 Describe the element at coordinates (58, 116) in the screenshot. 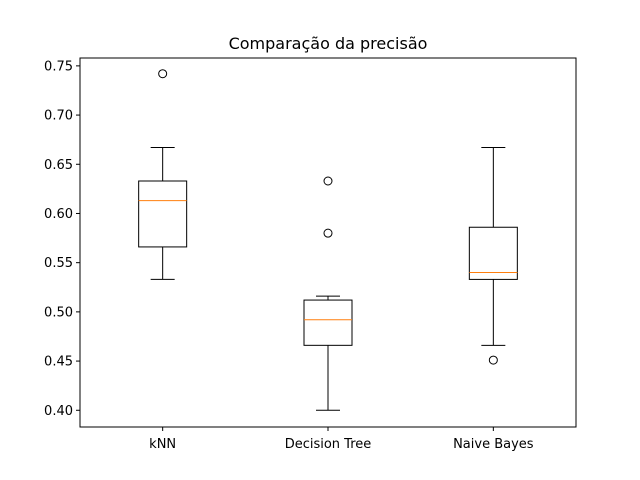

I see `y-tick-label: 0.70` at that location.